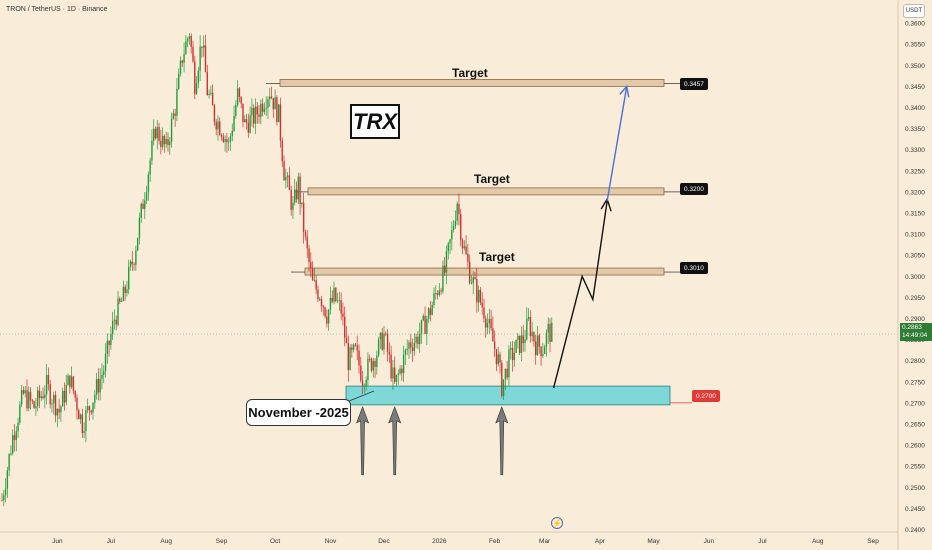 The height and width of the screenshot is (550, 932). Describe the element at coordinates (915, 509) in the screenshot. I see `y-tick-label: 0.2450` at that location.